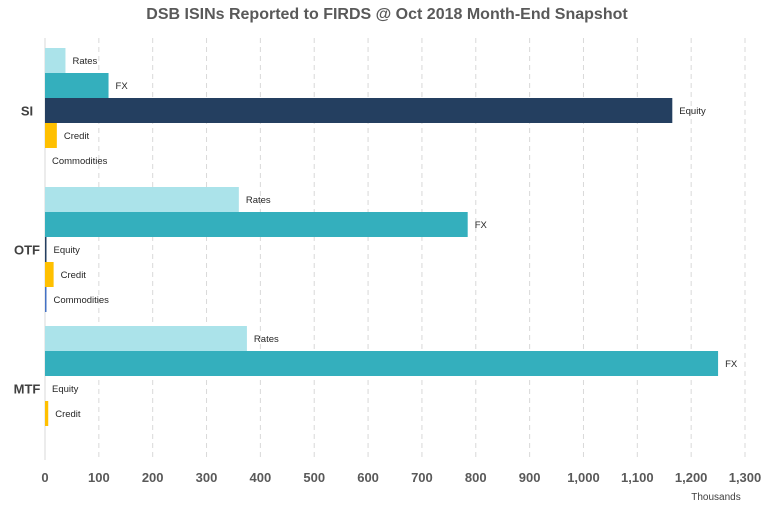 The width and height of the screenshot is (774, 511). I want to click on x-tick-label: 600, so click(368, 477).